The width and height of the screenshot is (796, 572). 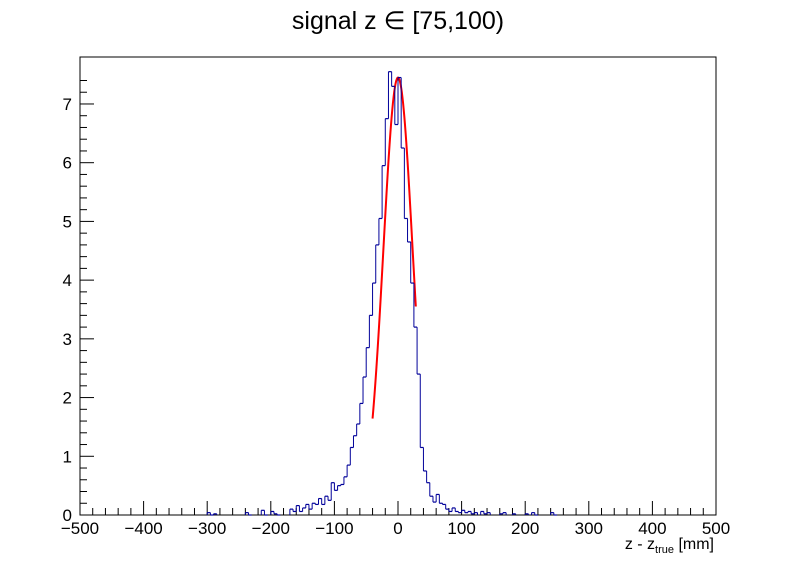 I want to click on y-axis: 0 1 2 3 4 5 6 7, so click(x=78, y=302).